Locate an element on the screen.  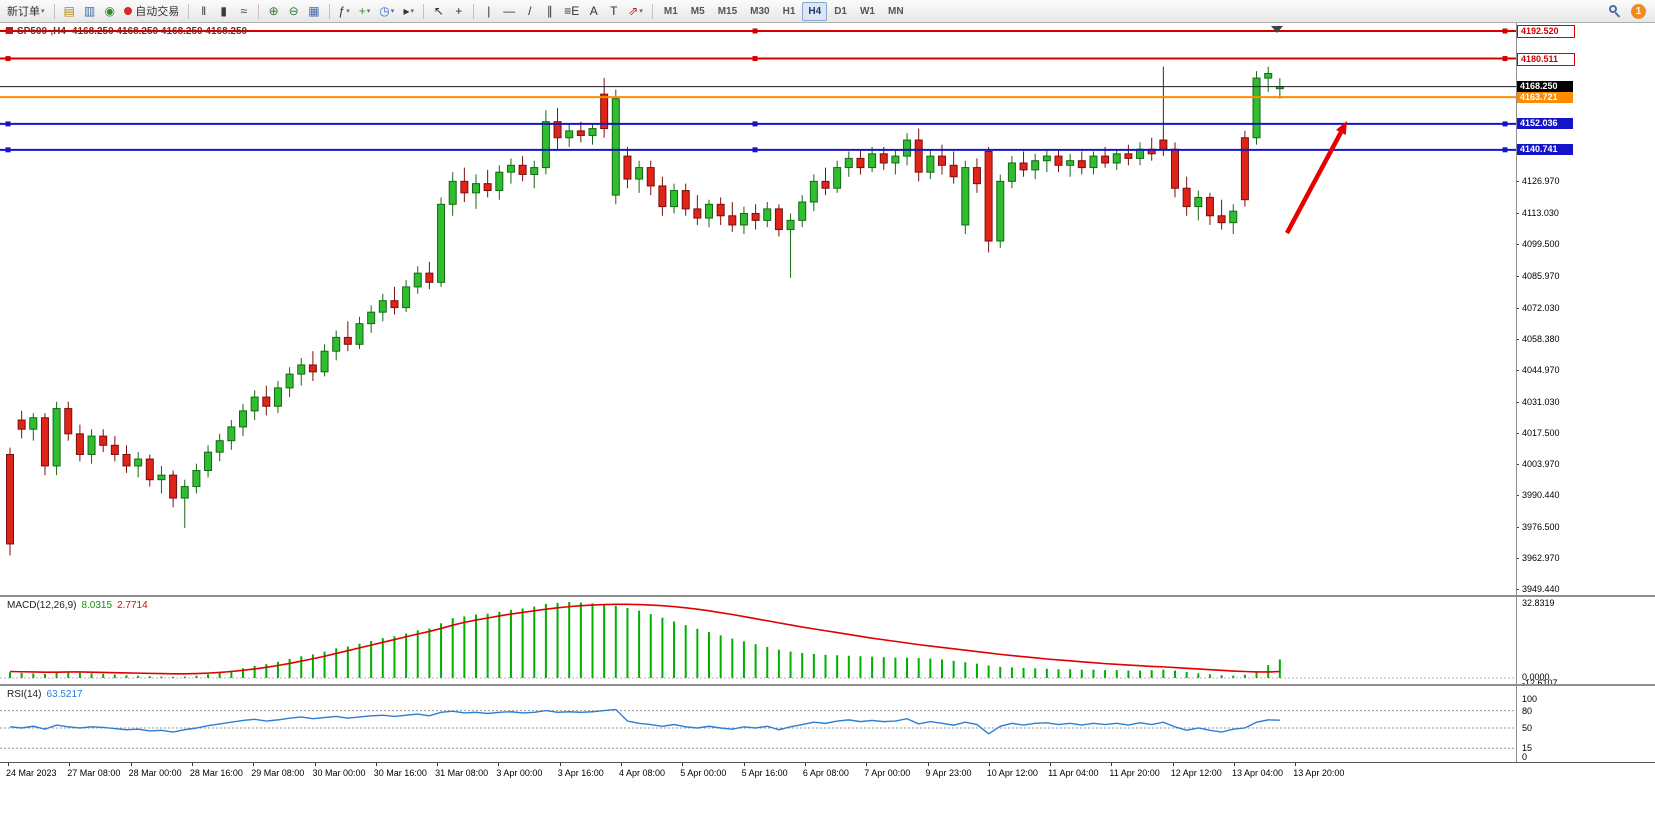
zoom-out-icon-glyph: ⊖ is located at coordinates (293, 11).